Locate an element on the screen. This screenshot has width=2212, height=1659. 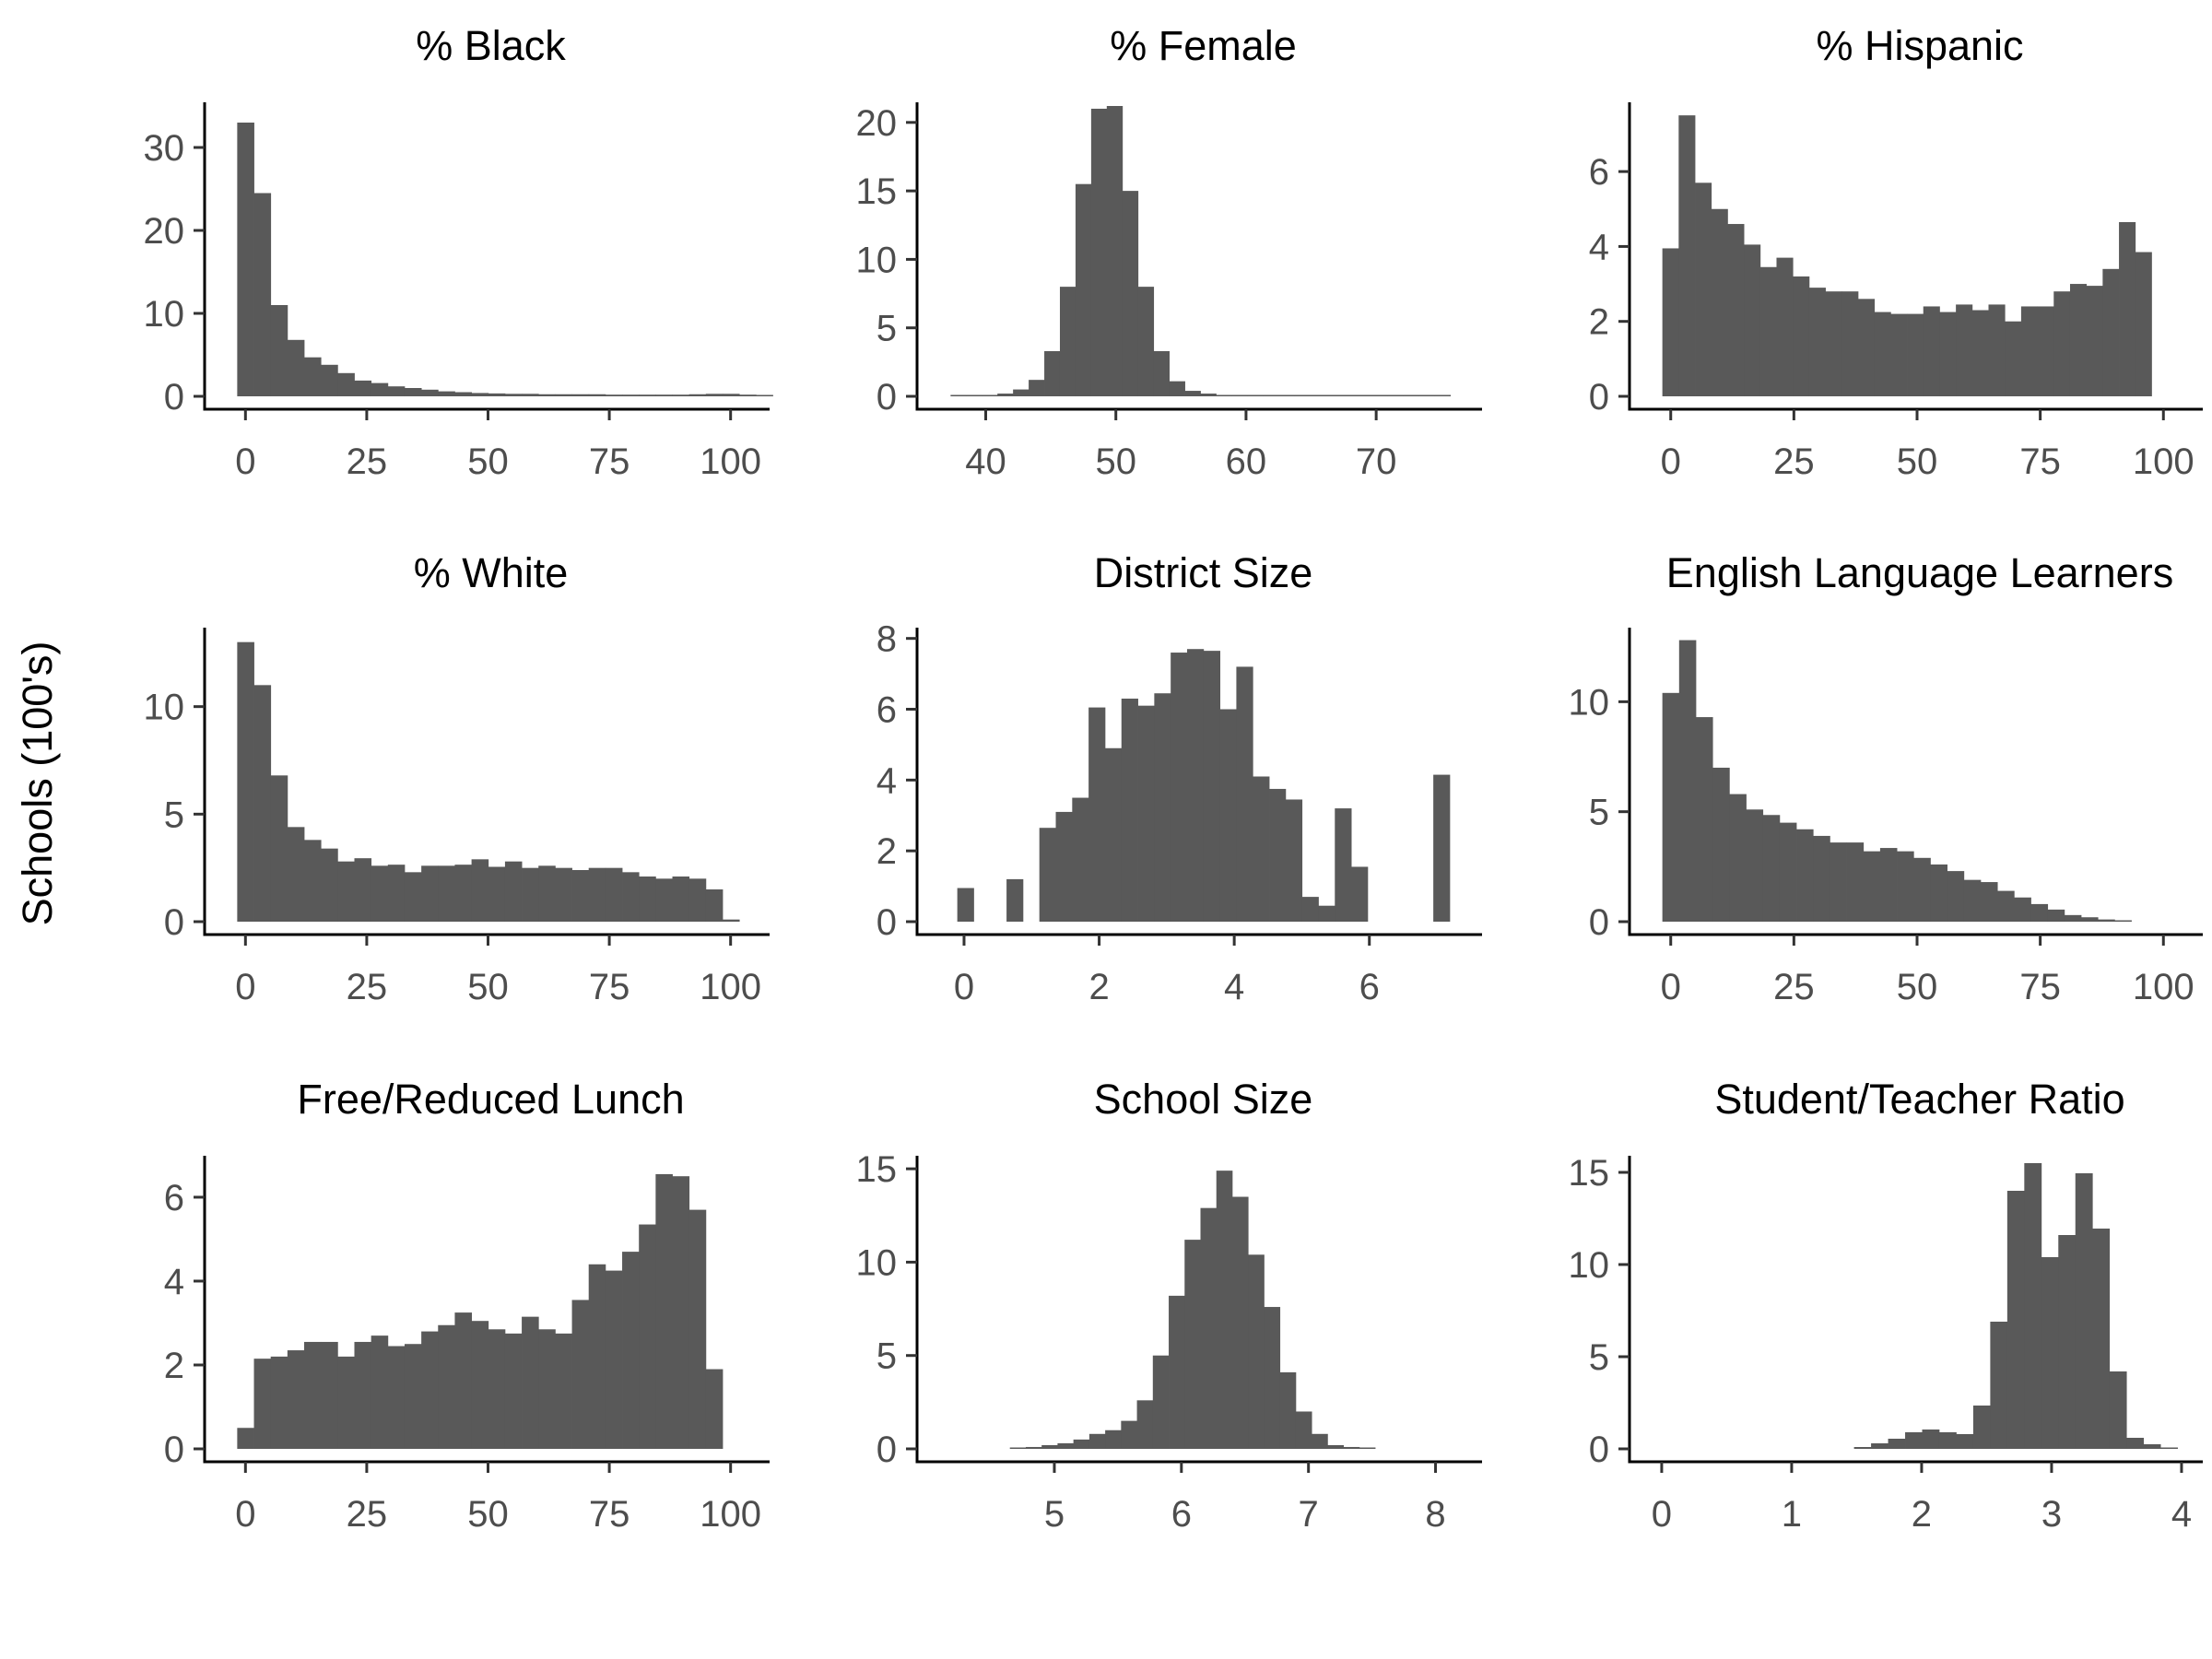
histogram-panel: District Size 0 2 4 6 8 0 2 4 6 is located at coordinates (1179, 778).